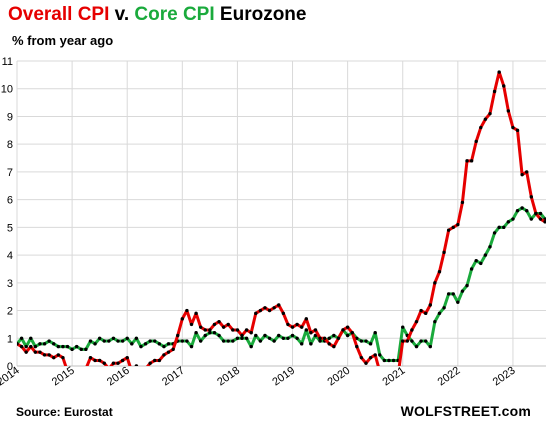  I want to click on x-tick-label: 2016, so click(118, 377).